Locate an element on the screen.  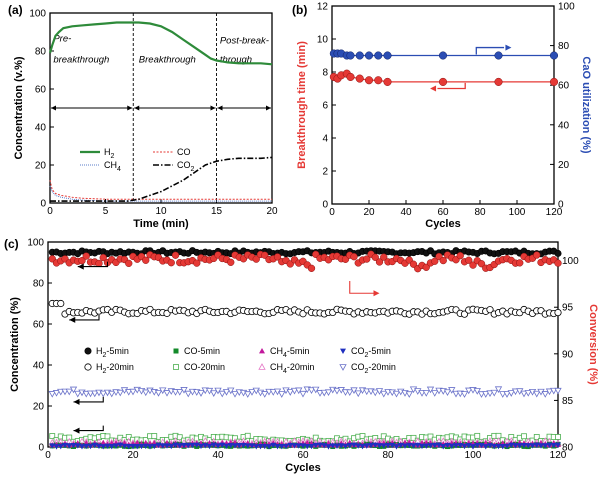
x-tick-label: 5 is located at coordinates (106, 211).